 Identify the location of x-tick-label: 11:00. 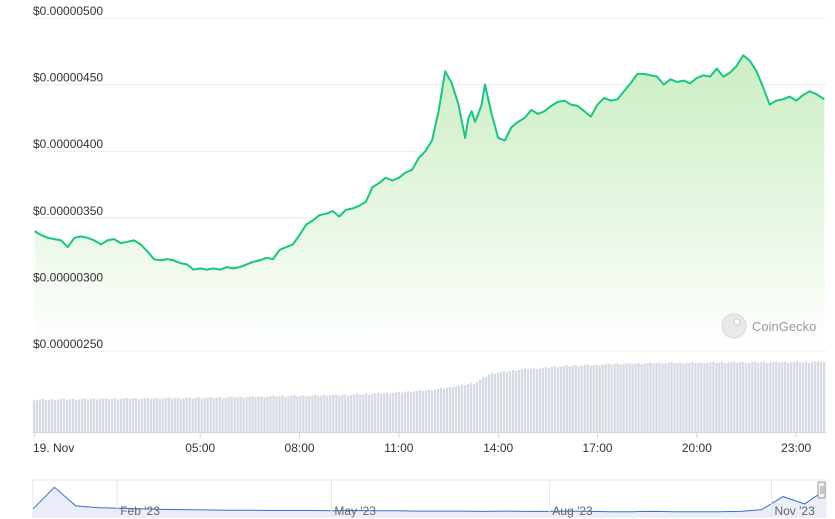
(398, 448).